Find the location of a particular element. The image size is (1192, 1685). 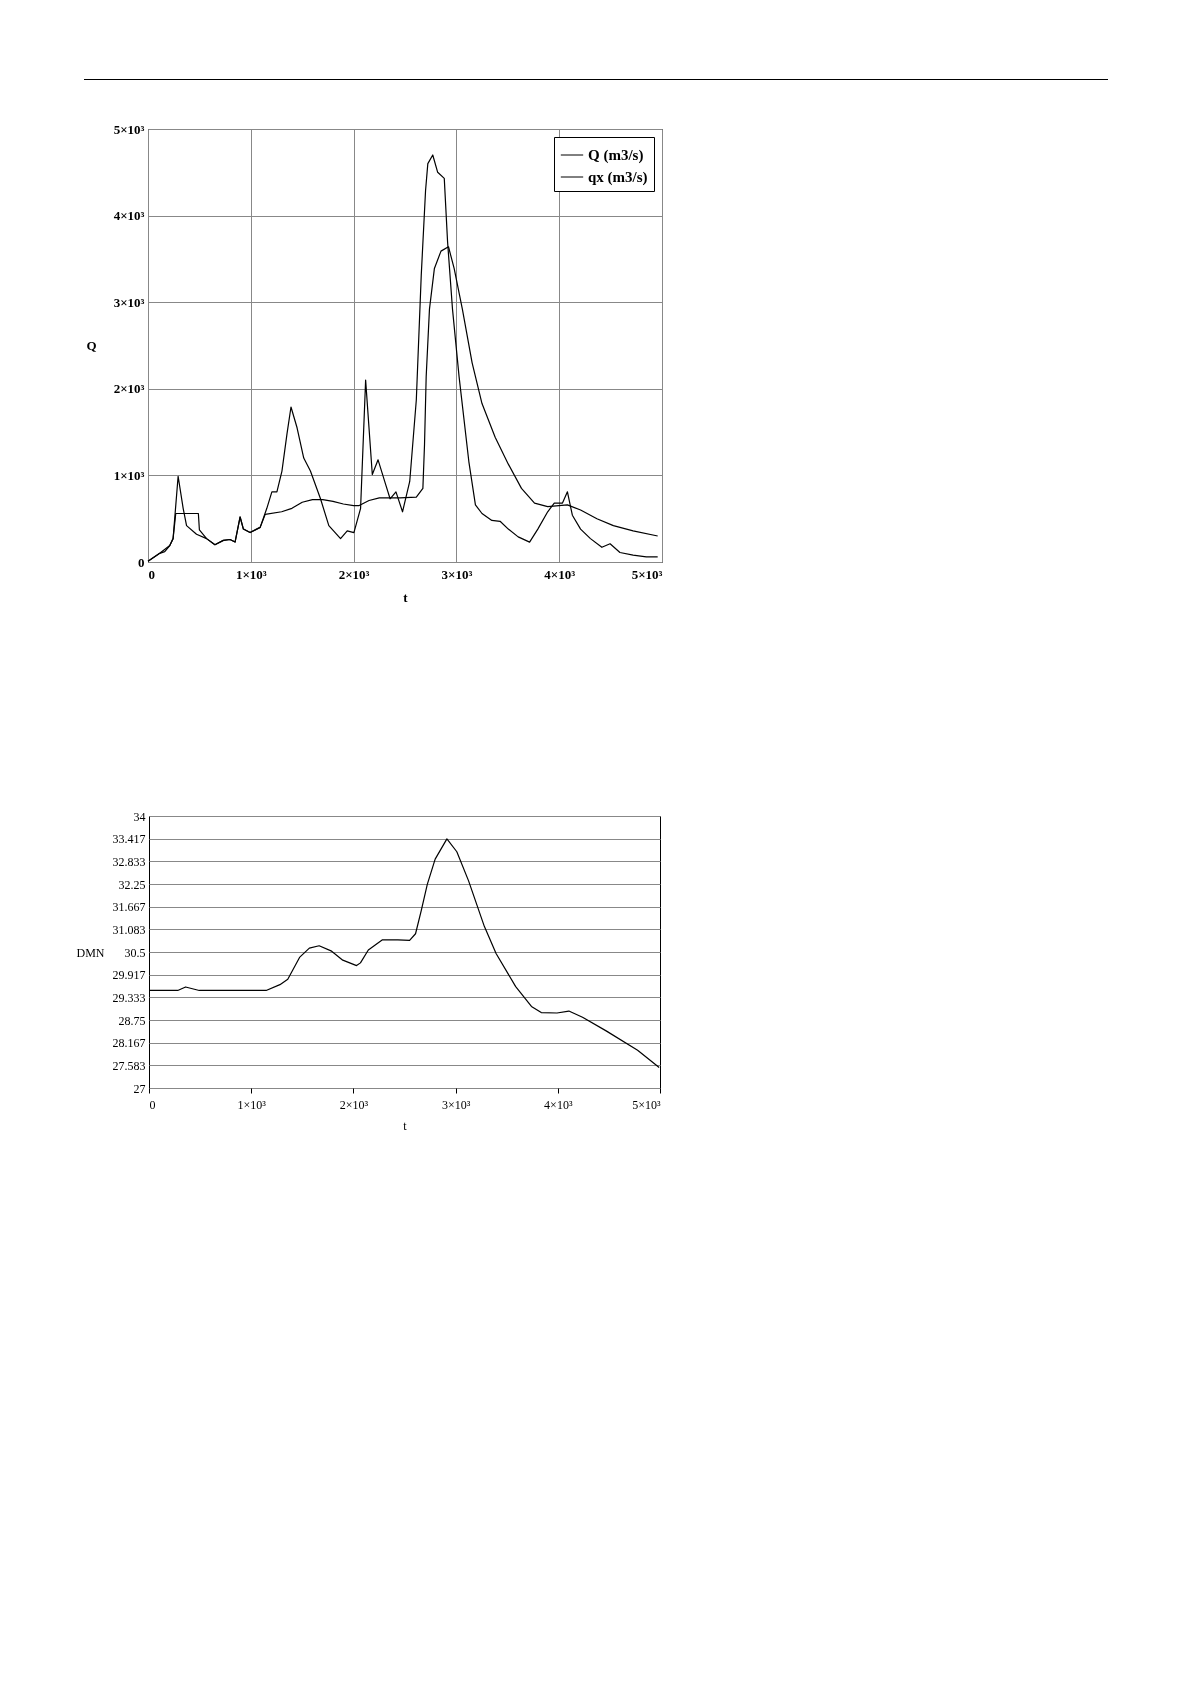

y-tick-label: 33.417 is located at coordinates (129, 839).